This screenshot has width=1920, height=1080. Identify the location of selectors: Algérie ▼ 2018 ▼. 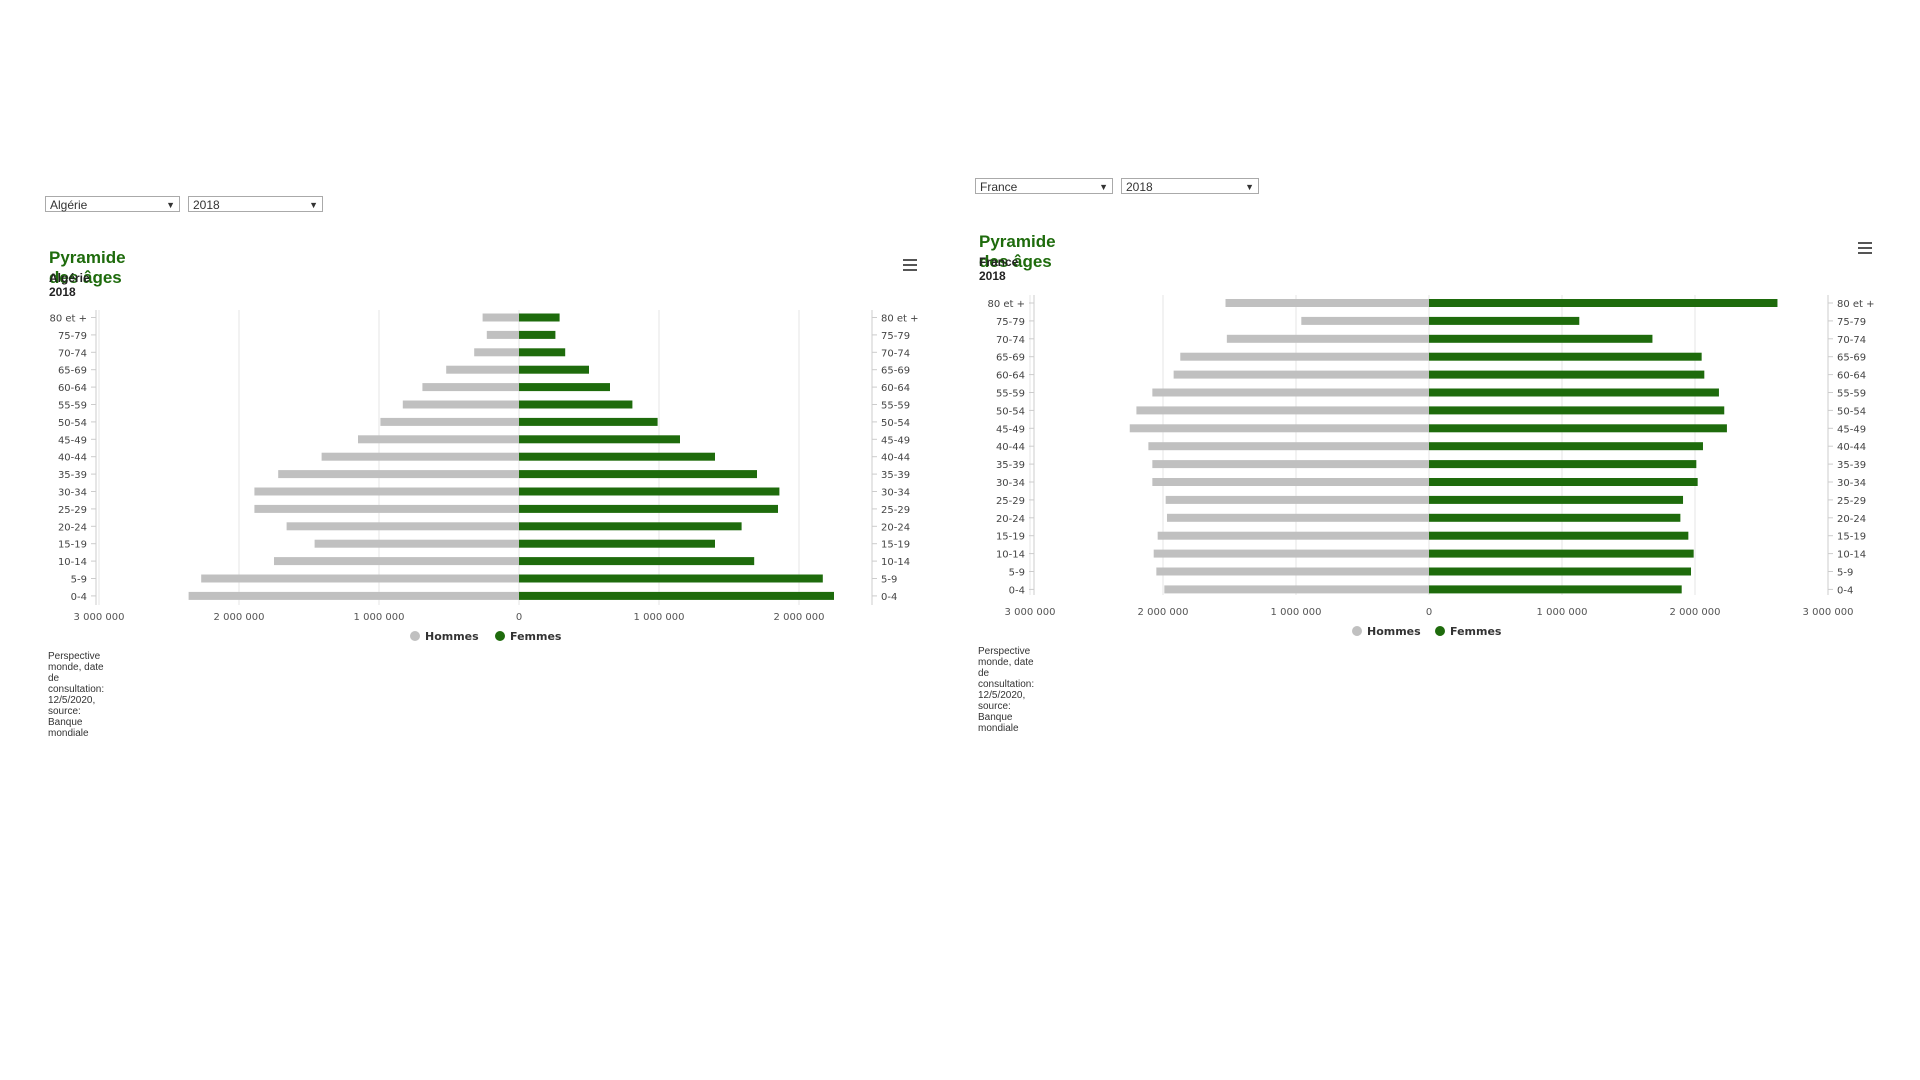
(184, 204).